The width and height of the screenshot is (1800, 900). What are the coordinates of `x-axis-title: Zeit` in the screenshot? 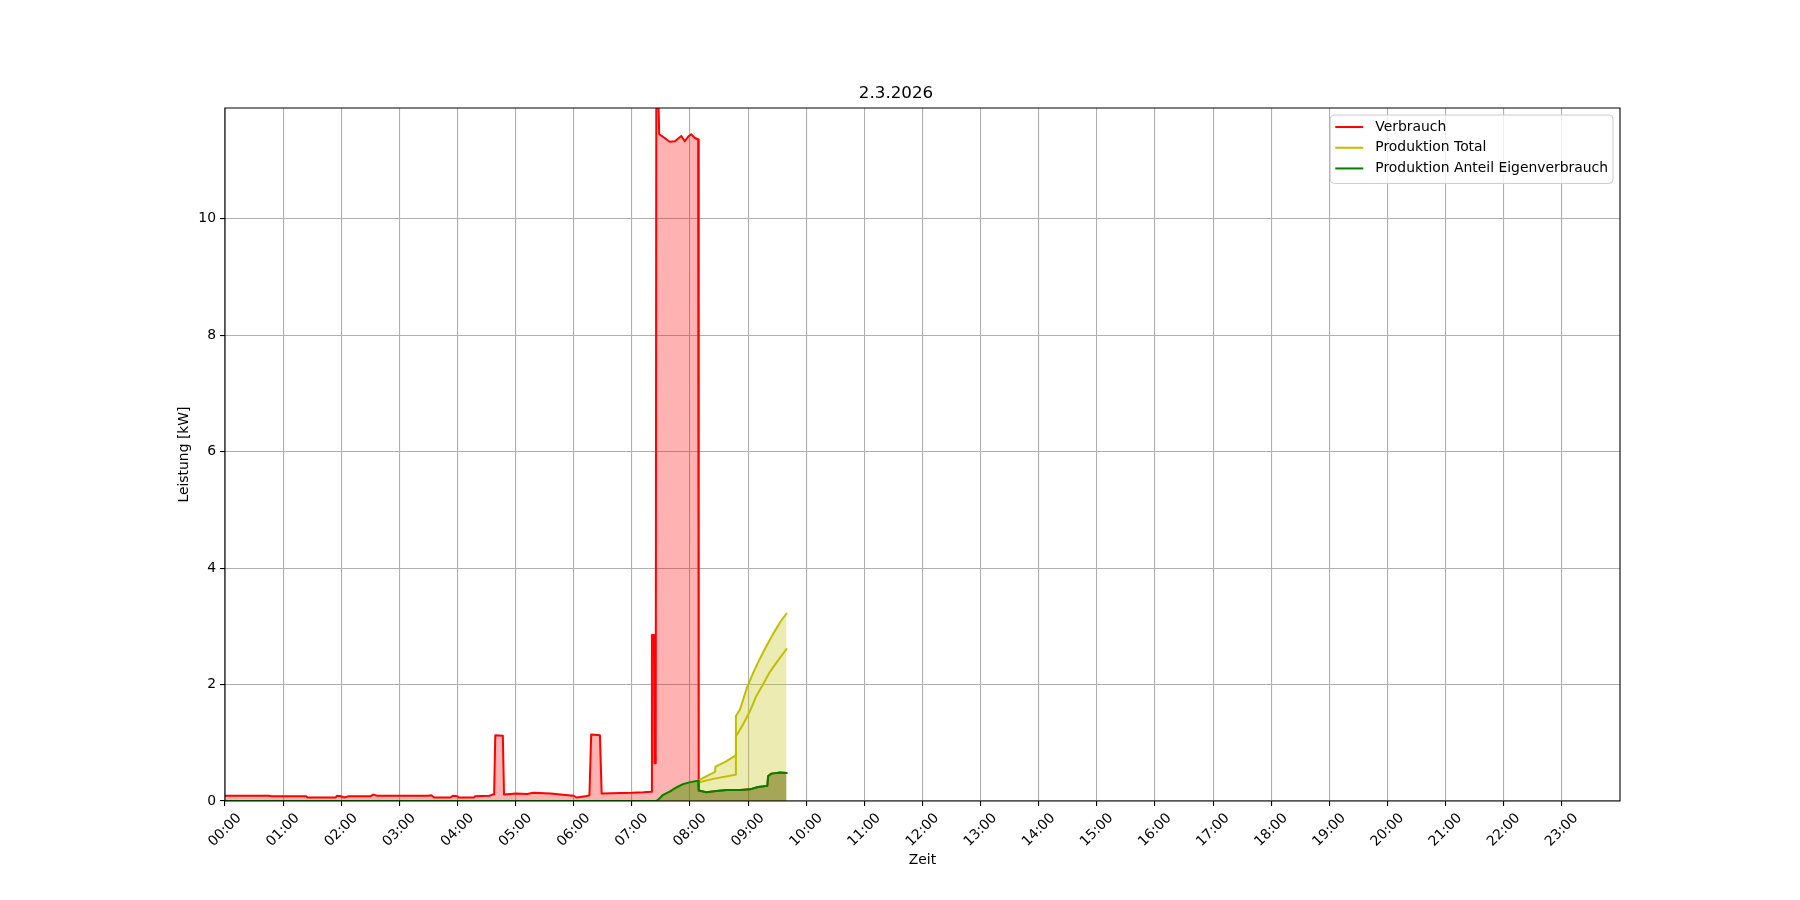 It's located at (922, 859).